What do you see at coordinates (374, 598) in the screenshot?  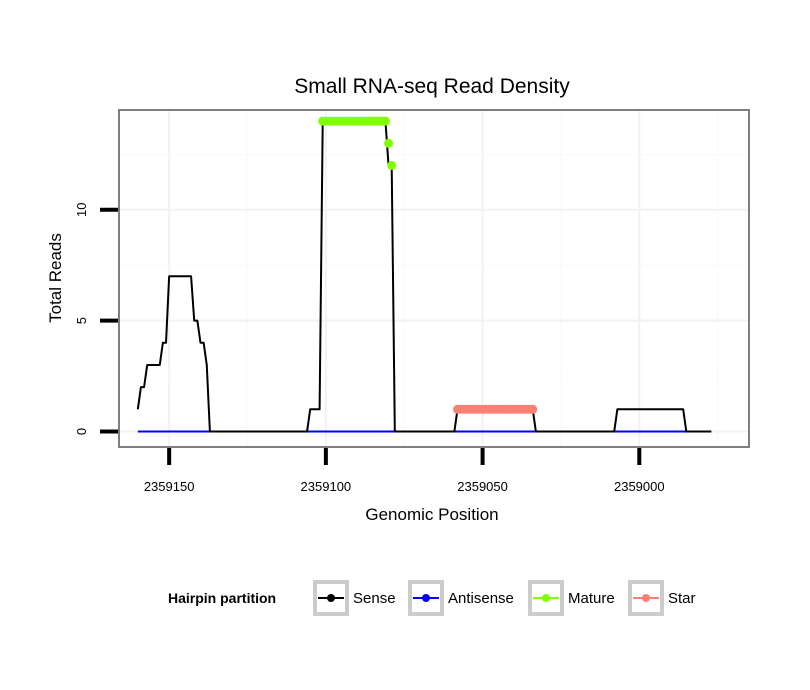 I see `legend-label-sense: Sense` at bounding box center [374, 598].